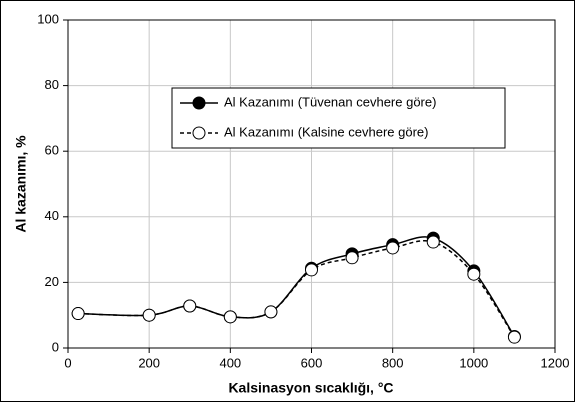 This screenshot has width=575, height=402. Describe the element at coordinates (52, 150) in the screenshot. I see `y-tick-label: 60` at that location.